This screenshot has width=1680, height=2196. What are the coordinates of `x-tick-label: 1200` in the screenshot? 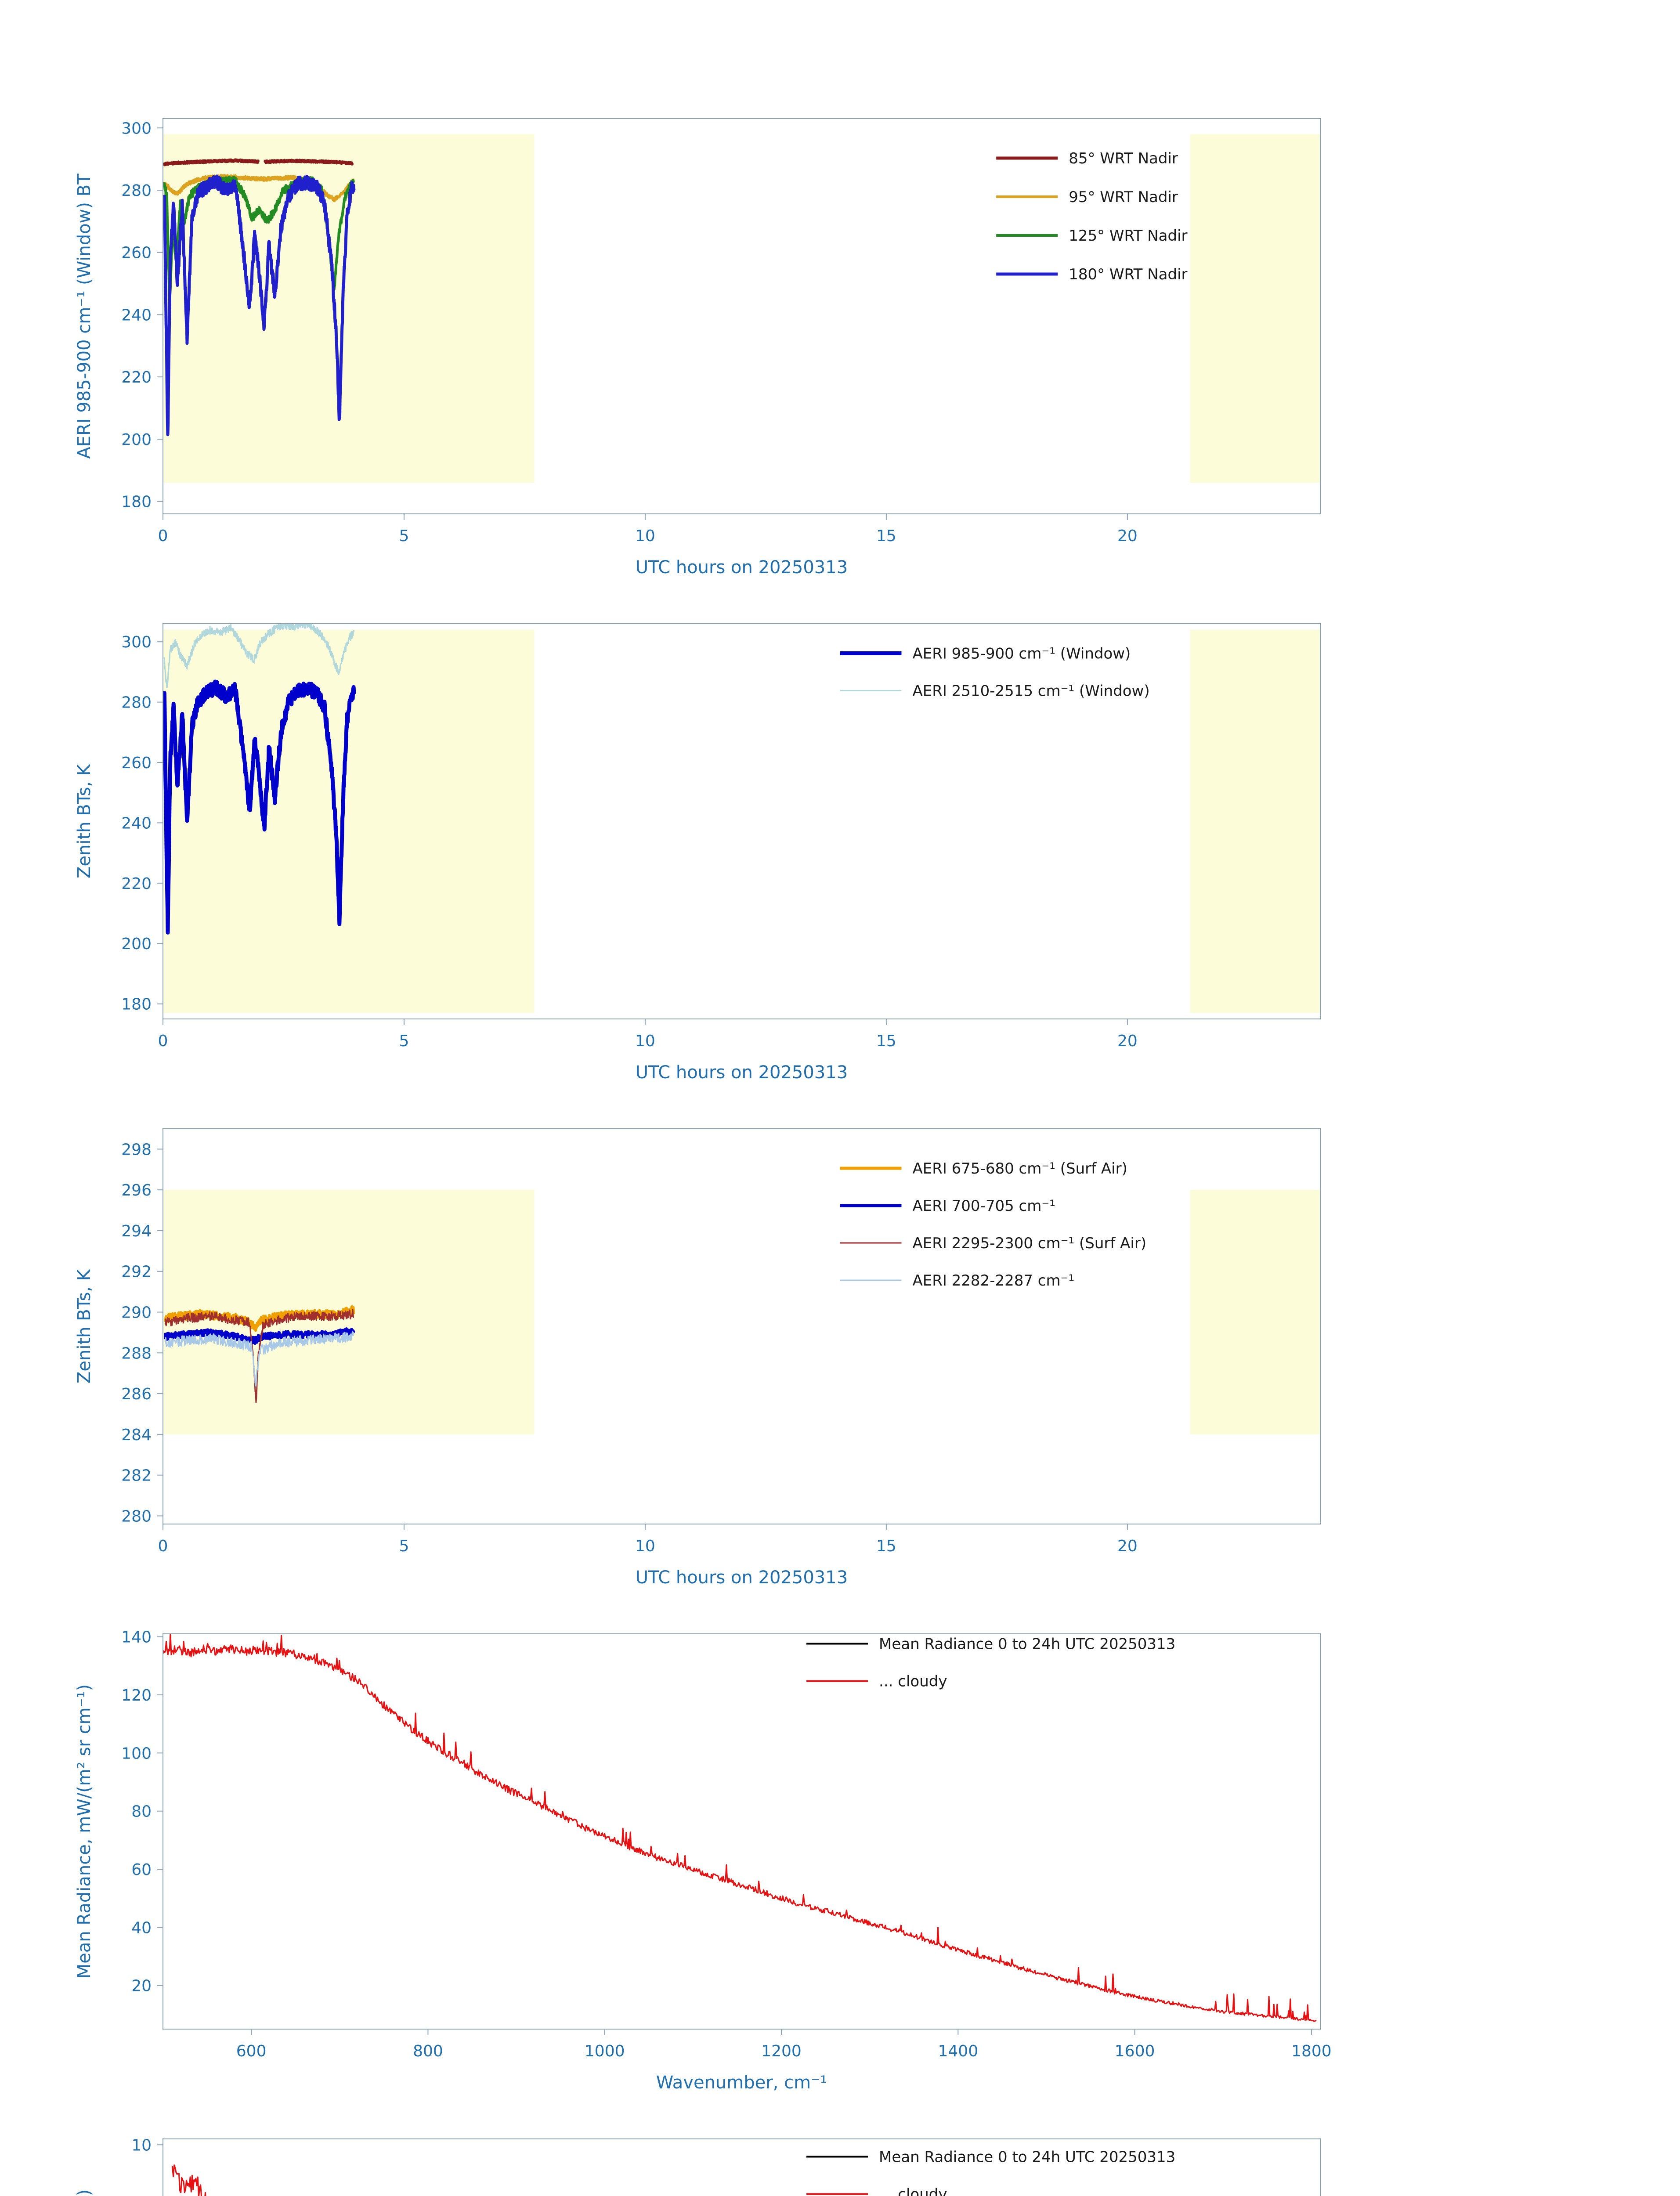 It's located at (781, 2051).